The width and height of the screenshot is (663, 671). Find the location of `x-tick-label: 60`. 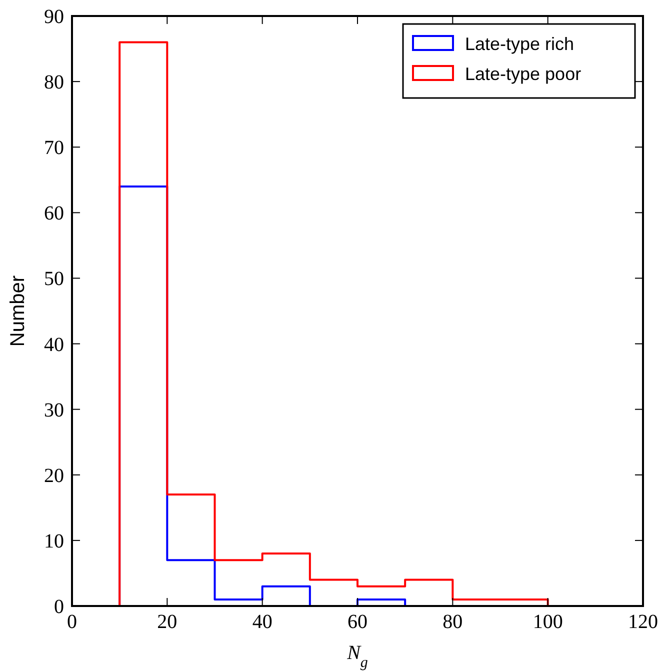

x-tick-label: 60 is located at coordinates (358, 622).